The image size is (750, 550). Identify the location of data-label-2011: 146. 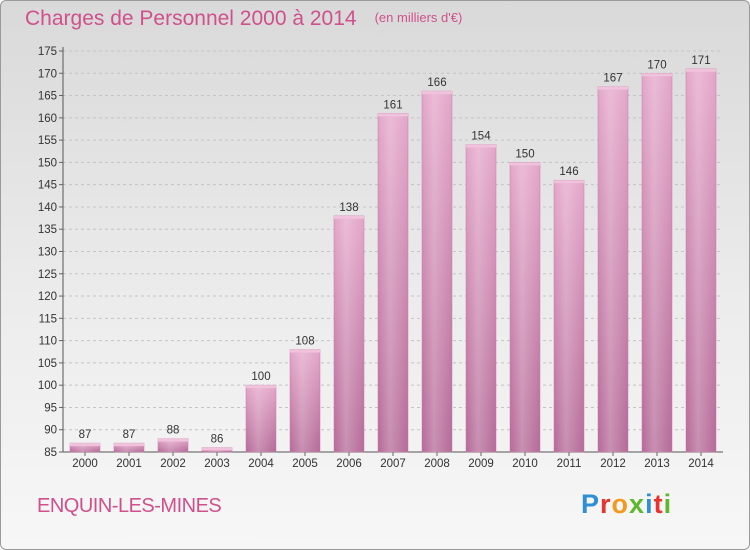
(568, 172).